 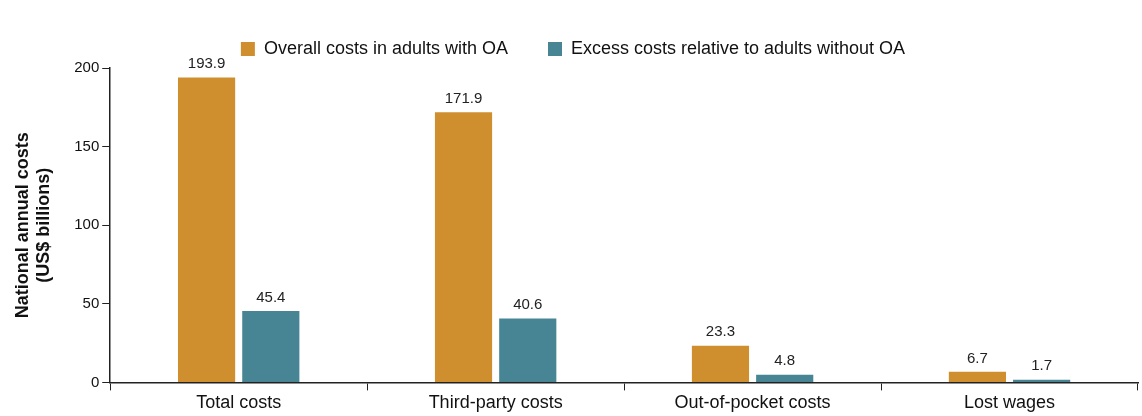 What do you see at coordinates (95, 381) in the screenshot?
I see `y-tick-label: 0` at bounding box center [95, 381].